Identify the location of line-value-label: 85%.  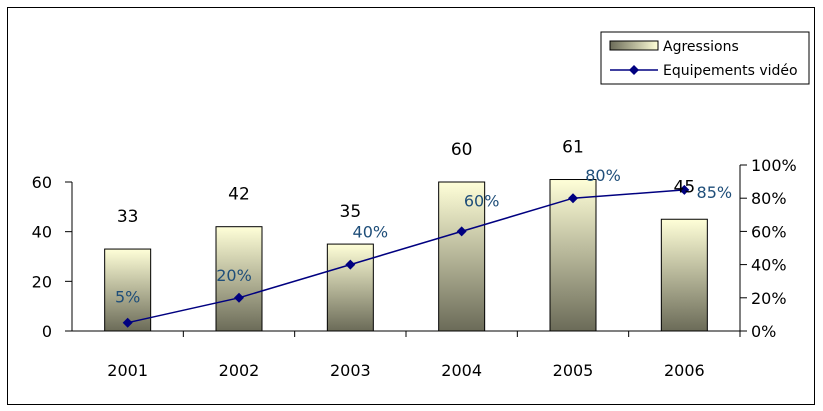
(715, 192).